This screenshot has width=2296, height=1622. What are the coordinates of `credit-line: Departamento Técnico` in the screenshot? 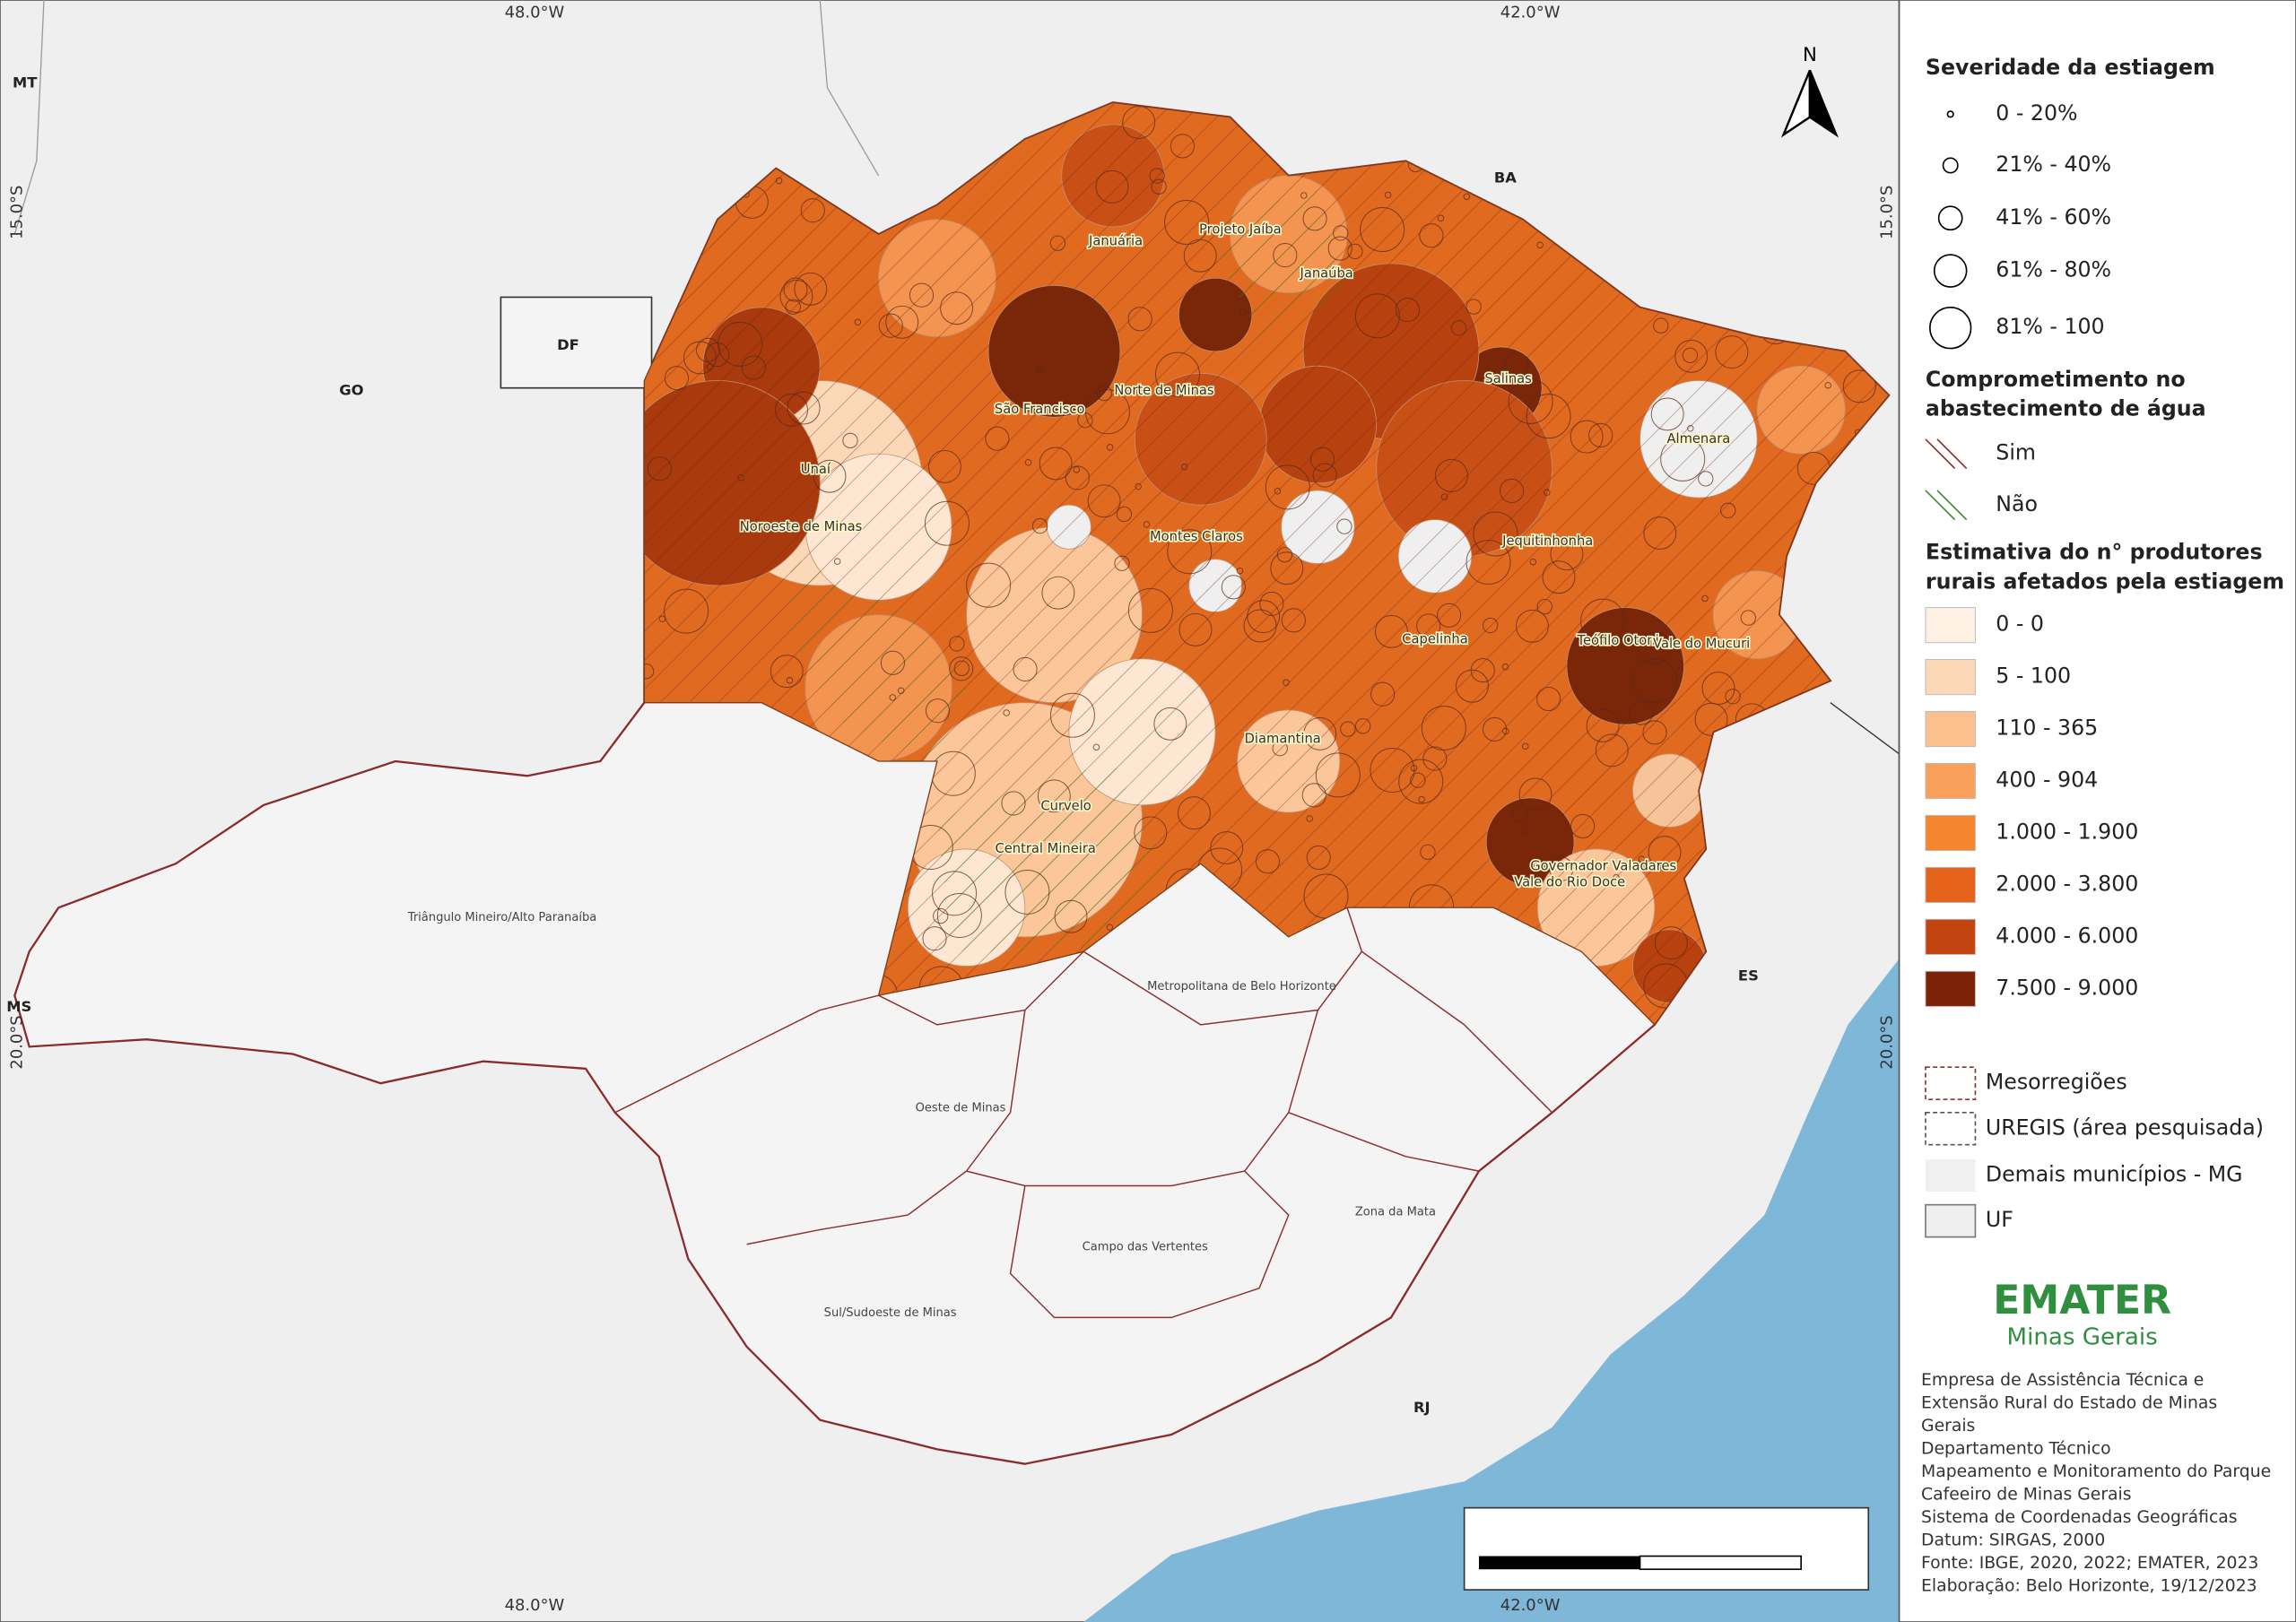 It's located at (2016, 1449).